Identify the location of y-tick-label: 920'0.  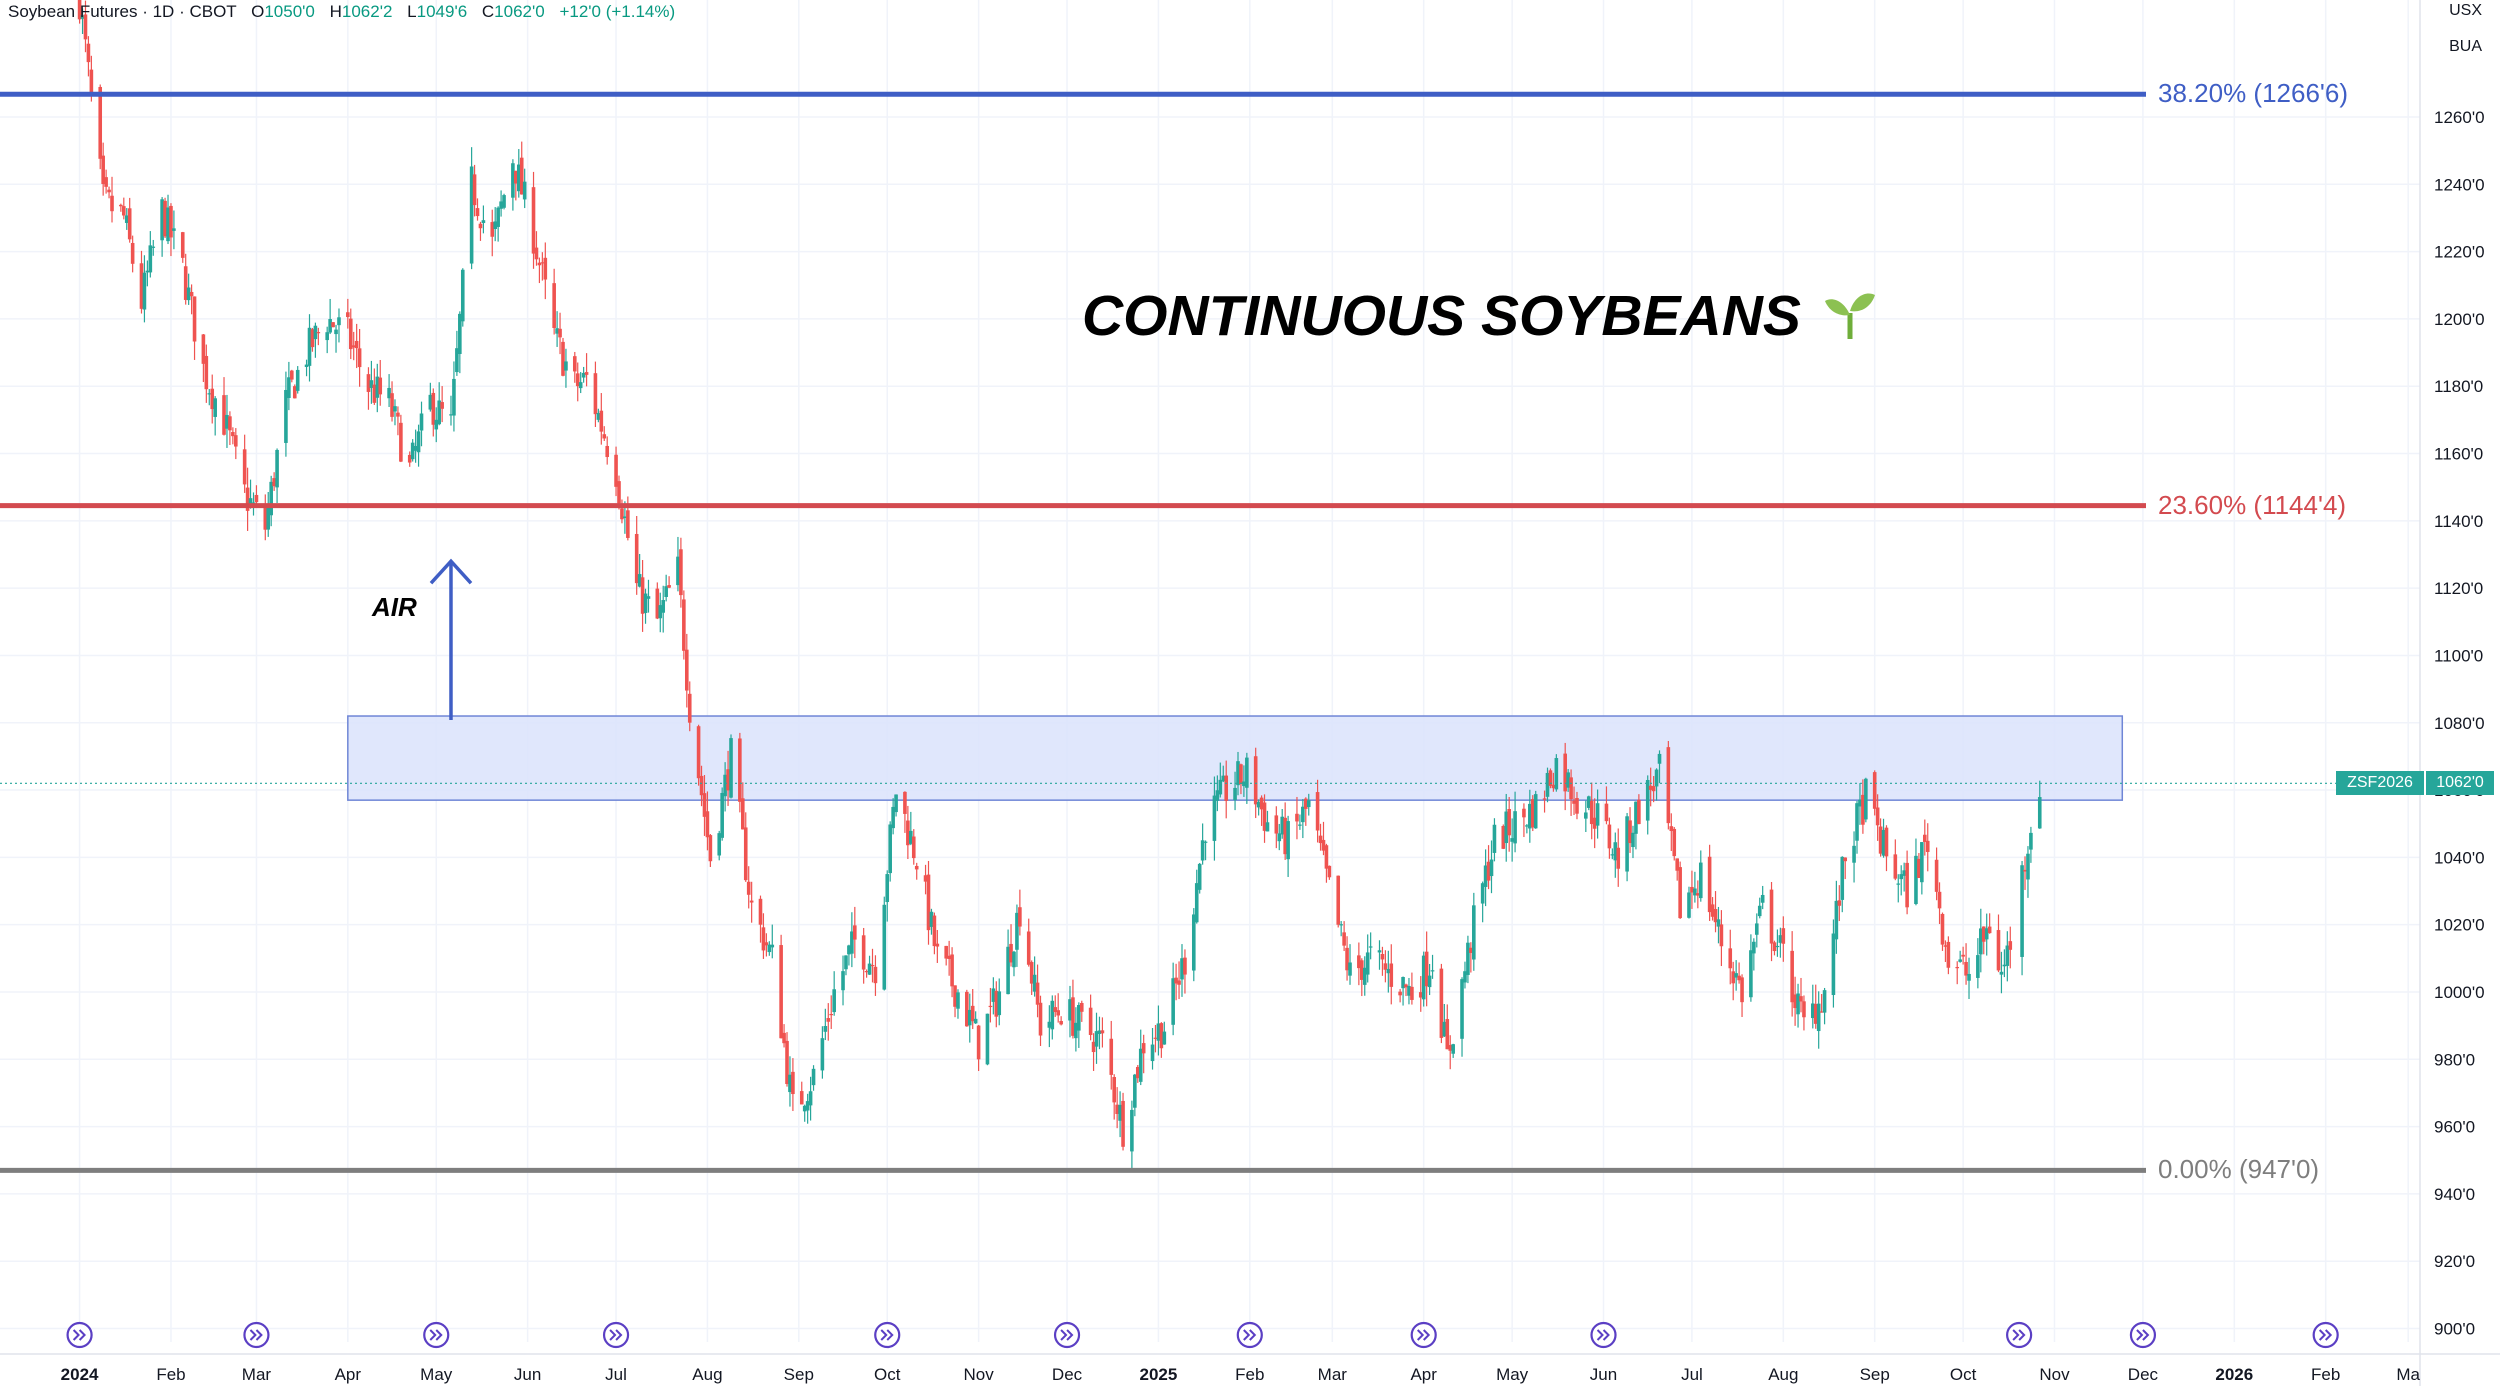
(2454, 1261).